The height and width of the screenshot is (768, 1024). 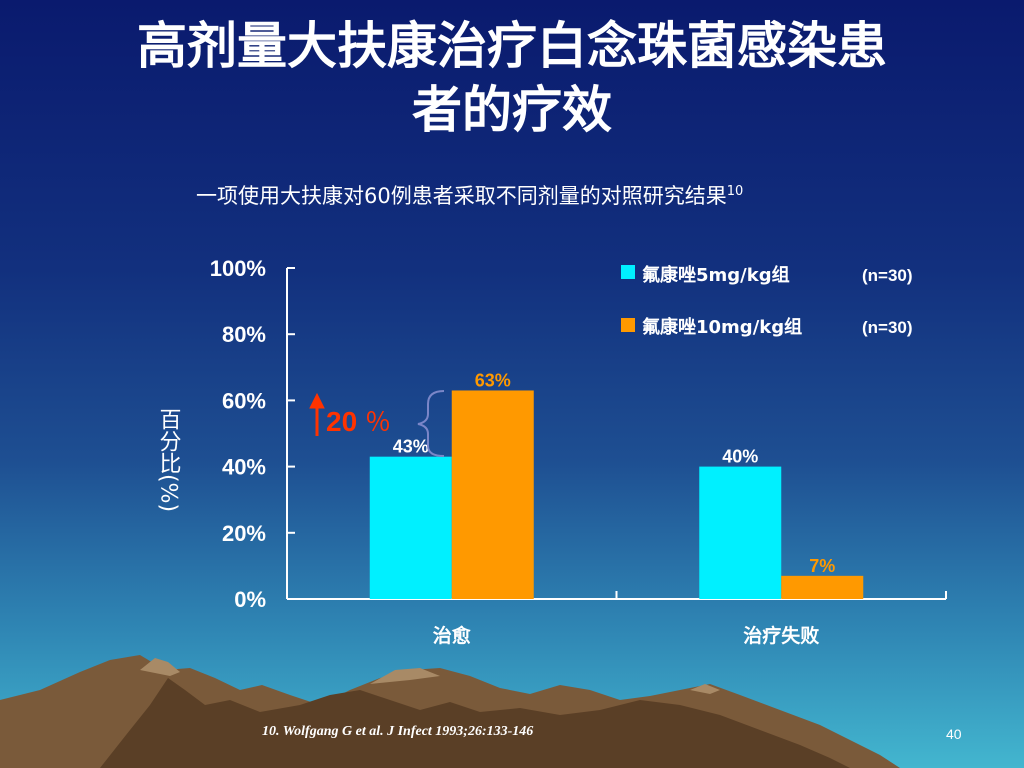 What do you see at coordinates (722, 327) in the screenshot?
I see `legend-label-10mg: 氟康唑10mg/kg组` at bounding box center [722, 327].